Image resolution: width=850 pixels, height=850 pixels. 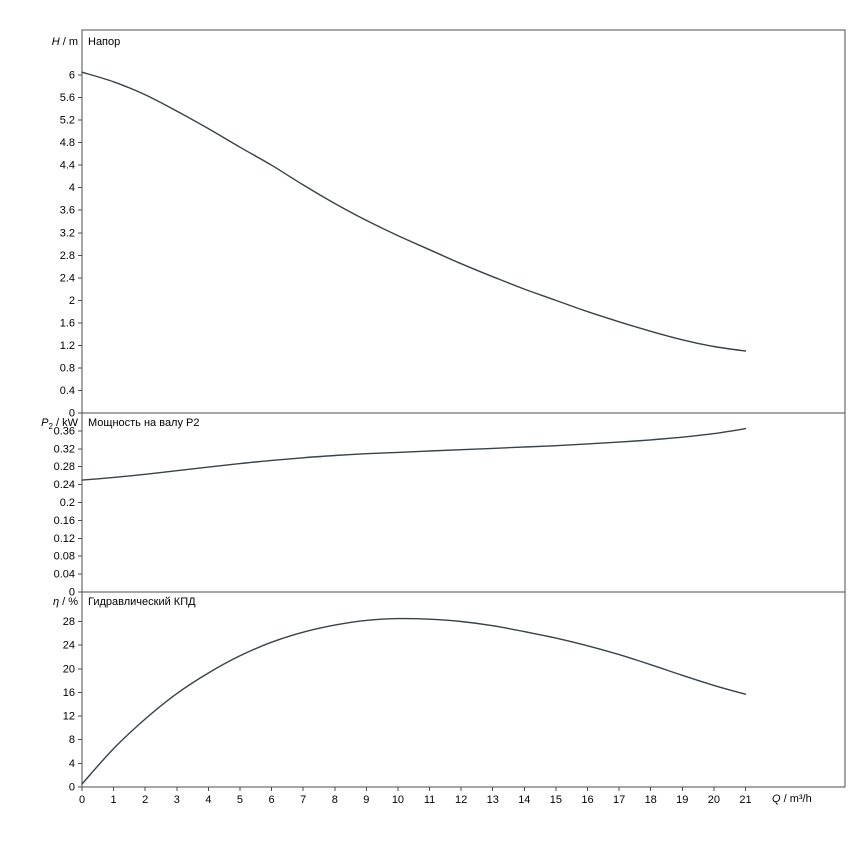 I want to click on y-tick-label-efficiency: 12, so click(x=69, y=717).